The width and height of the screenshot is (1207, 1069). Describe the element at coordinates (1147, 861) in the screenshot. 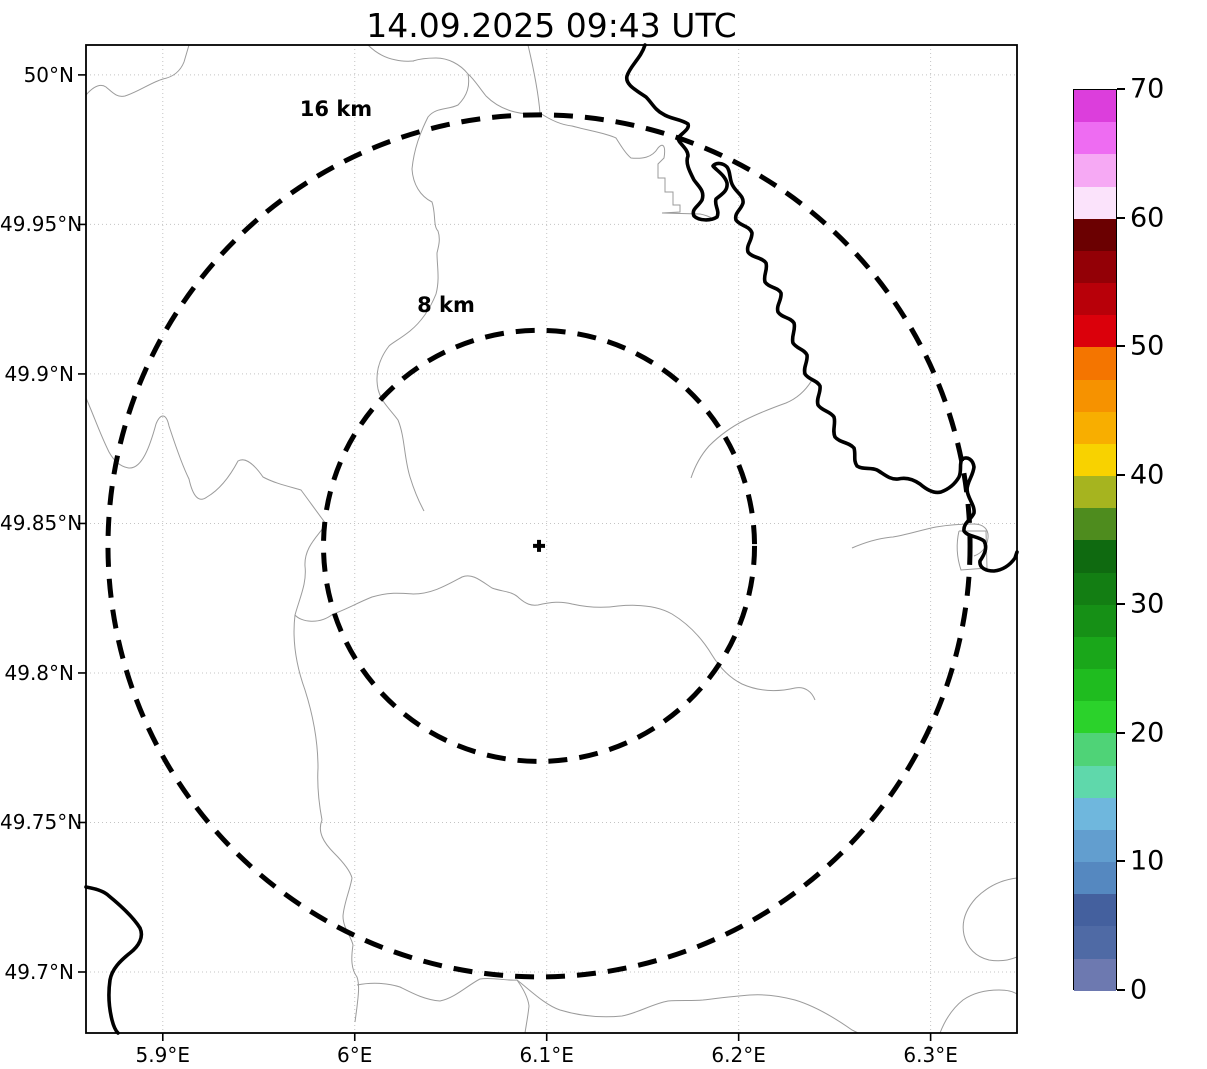

I see `colorbar-tick-label: 10` at that location.